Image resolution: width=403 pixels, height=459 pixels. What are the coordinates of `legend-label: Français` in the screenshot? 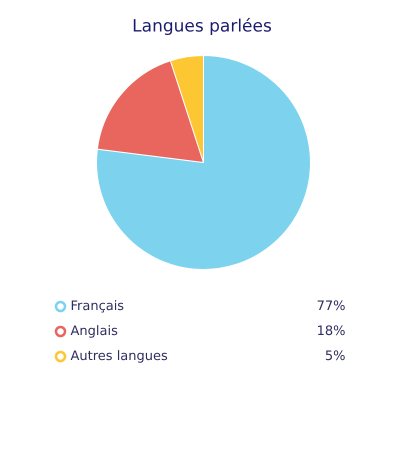 It's located at (97, 306).